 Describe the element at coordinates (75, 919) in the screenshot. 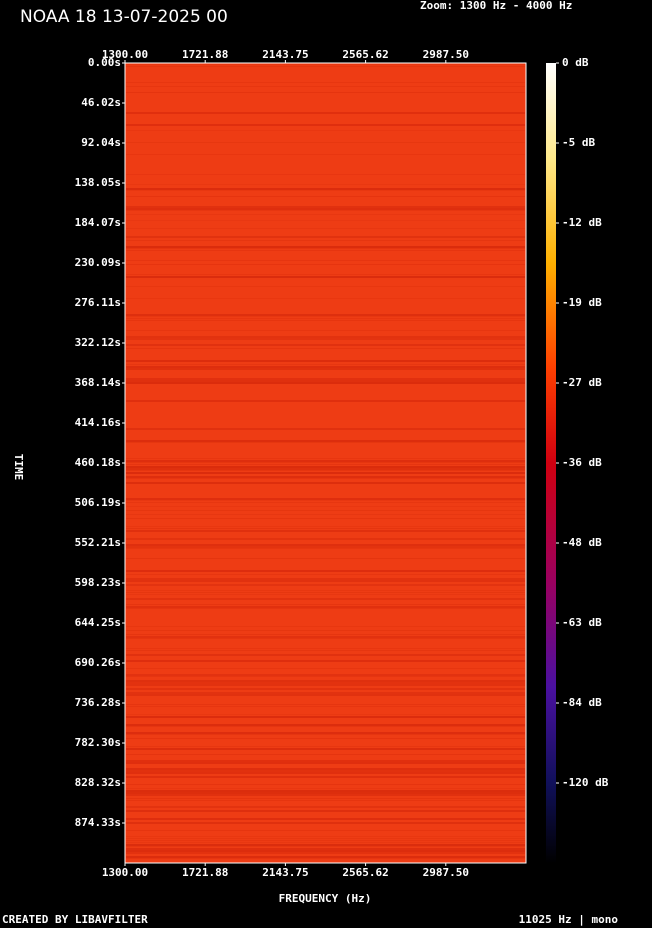

I see `footer-left: CREATED BY LIBAVFILTER` at that location.